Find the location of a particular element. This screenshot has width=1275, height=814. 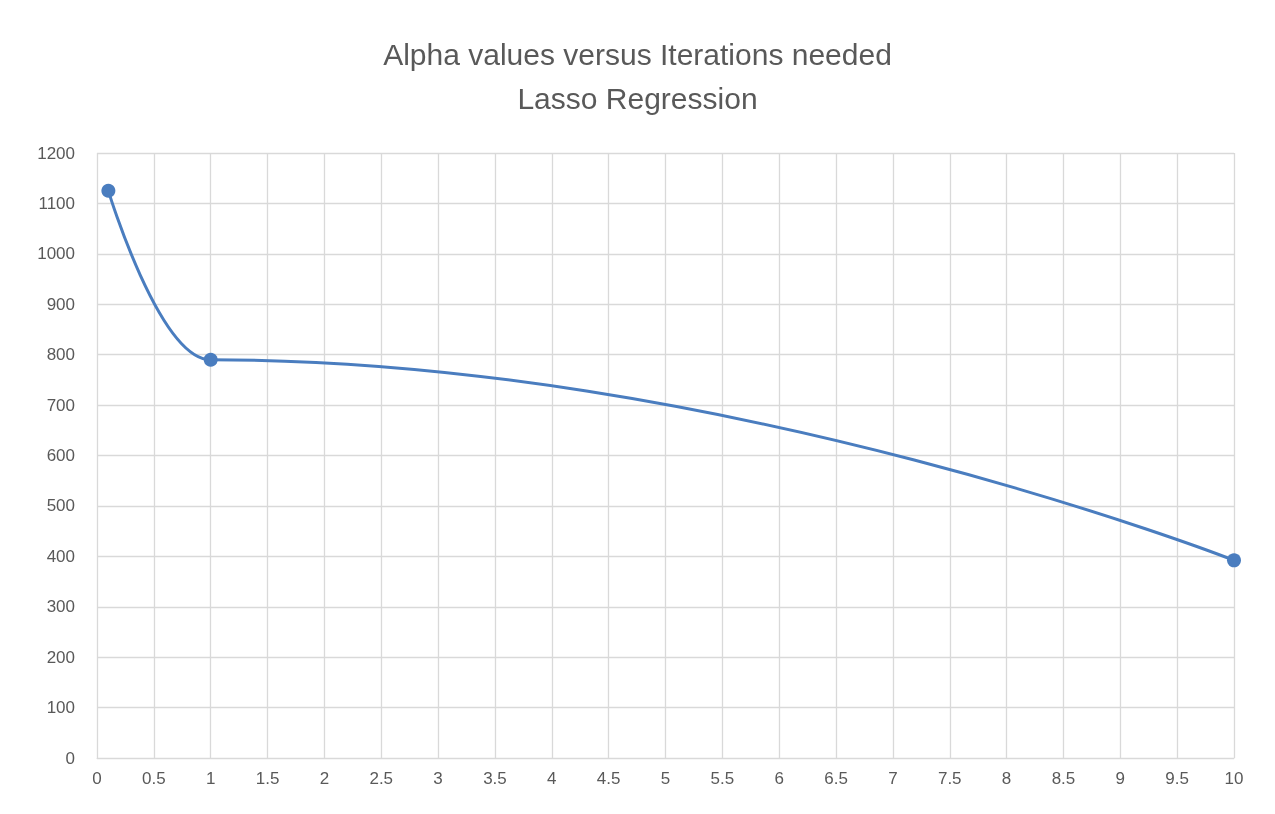

x-tick-label: 4 is located at coordinates (552, 778).